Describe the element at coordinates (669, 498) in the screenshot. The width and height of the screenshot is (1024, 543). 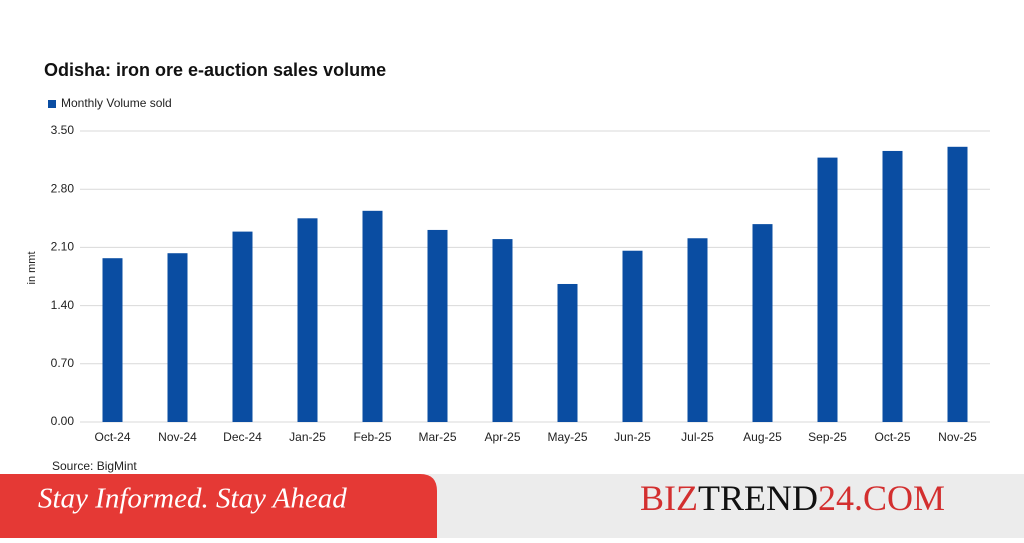
I see `brand-part: BIZ` at that location.